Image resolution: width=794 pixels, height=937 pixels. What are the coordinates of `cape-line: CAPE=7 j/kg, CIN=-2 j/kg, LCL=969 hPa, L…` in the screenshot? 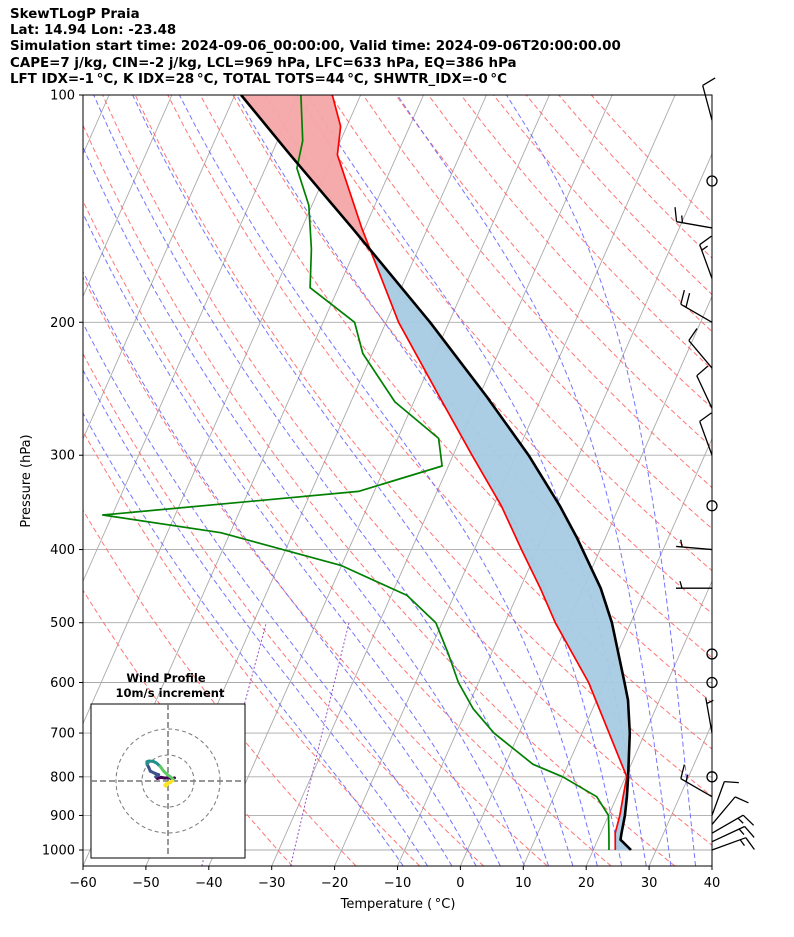 It's located at (263, 63).